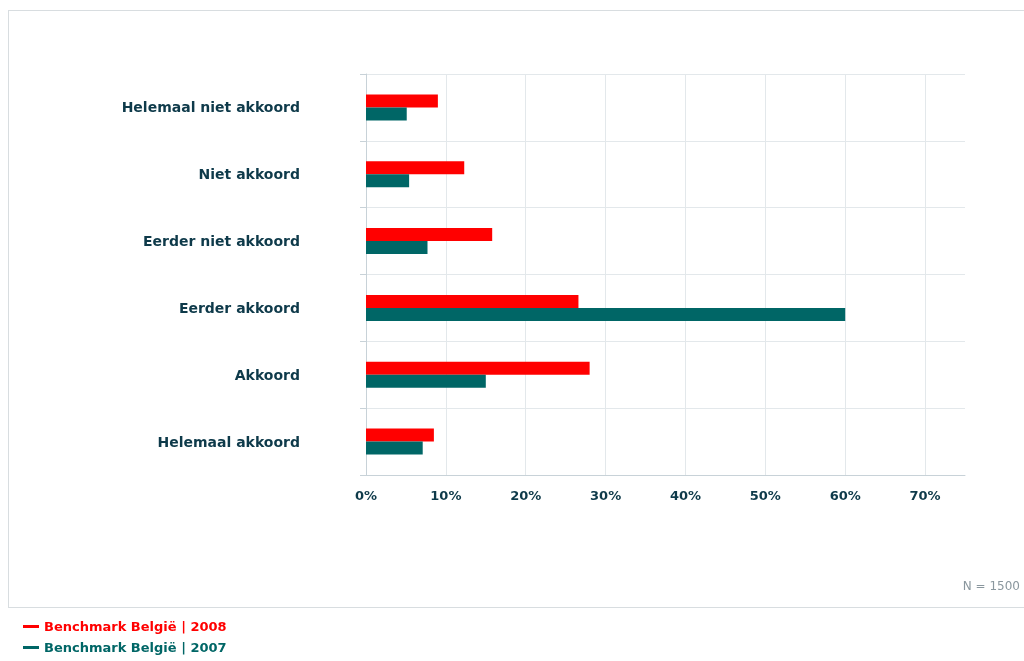 This screenshot has width=1024, height=661. I want to click on y-tick-label: Niet akkoord, so click(249, 174).